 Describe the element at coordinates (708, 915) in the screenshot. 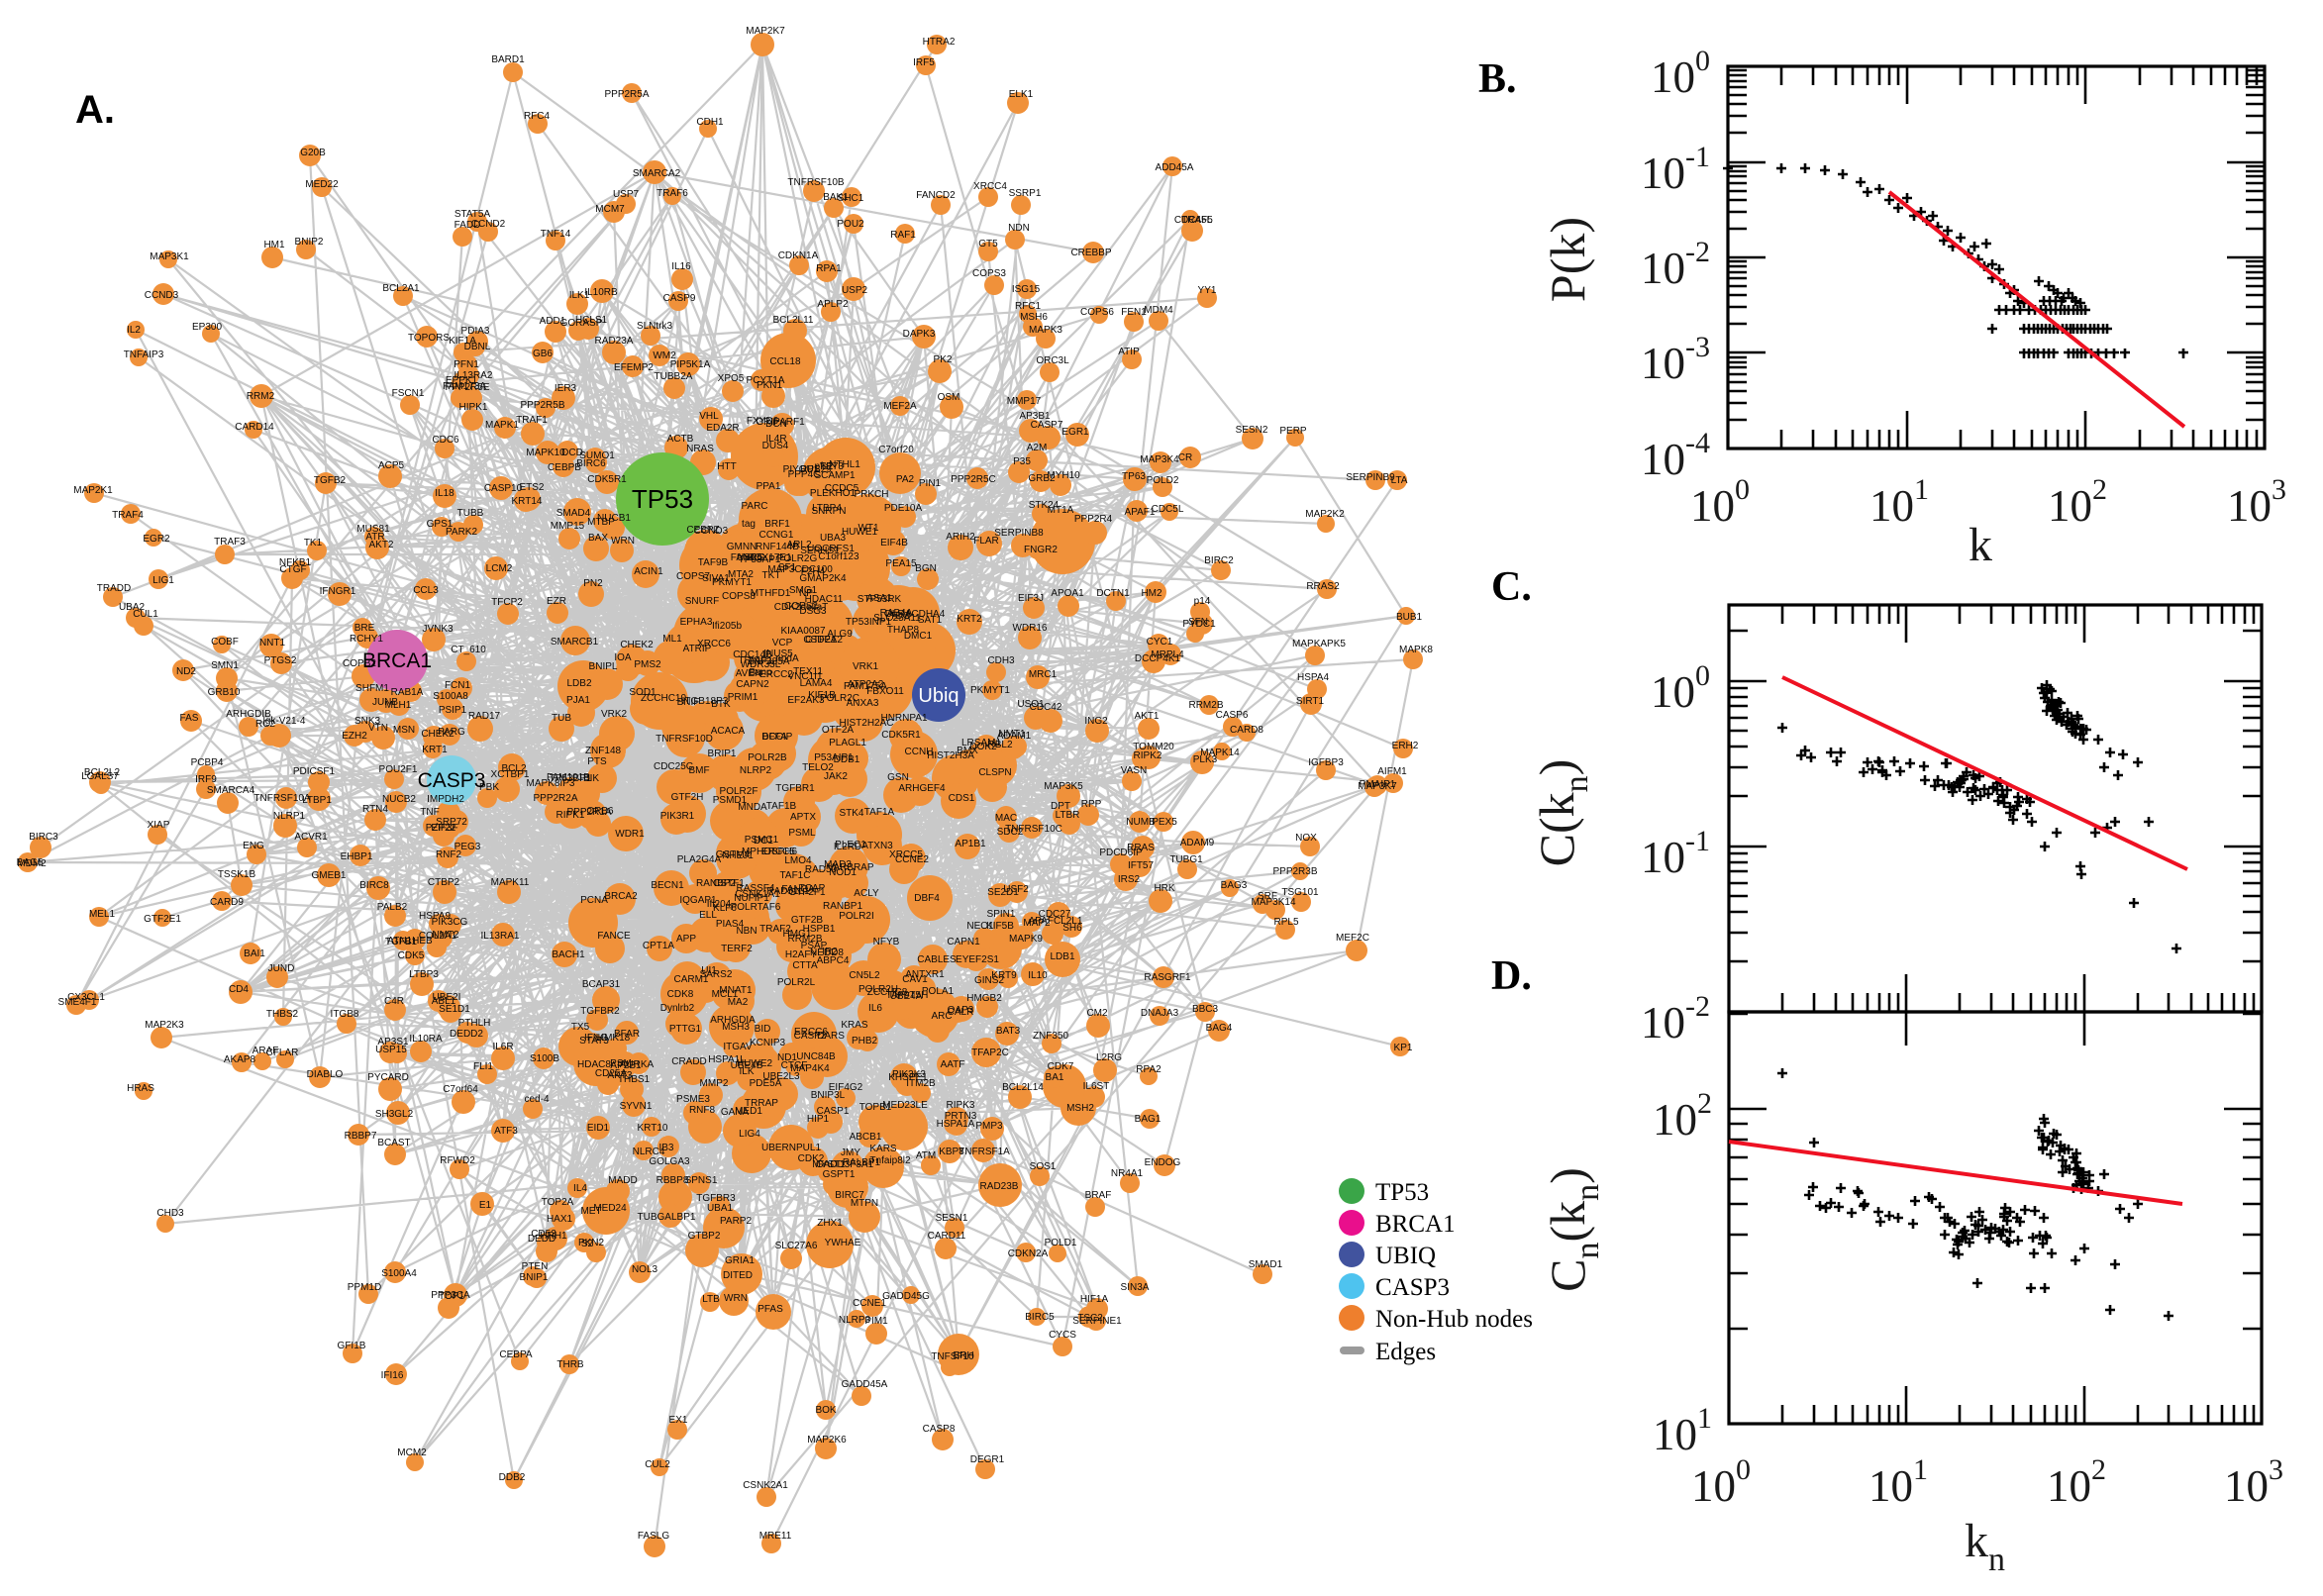

I see `svg-text: ELL` at that location.